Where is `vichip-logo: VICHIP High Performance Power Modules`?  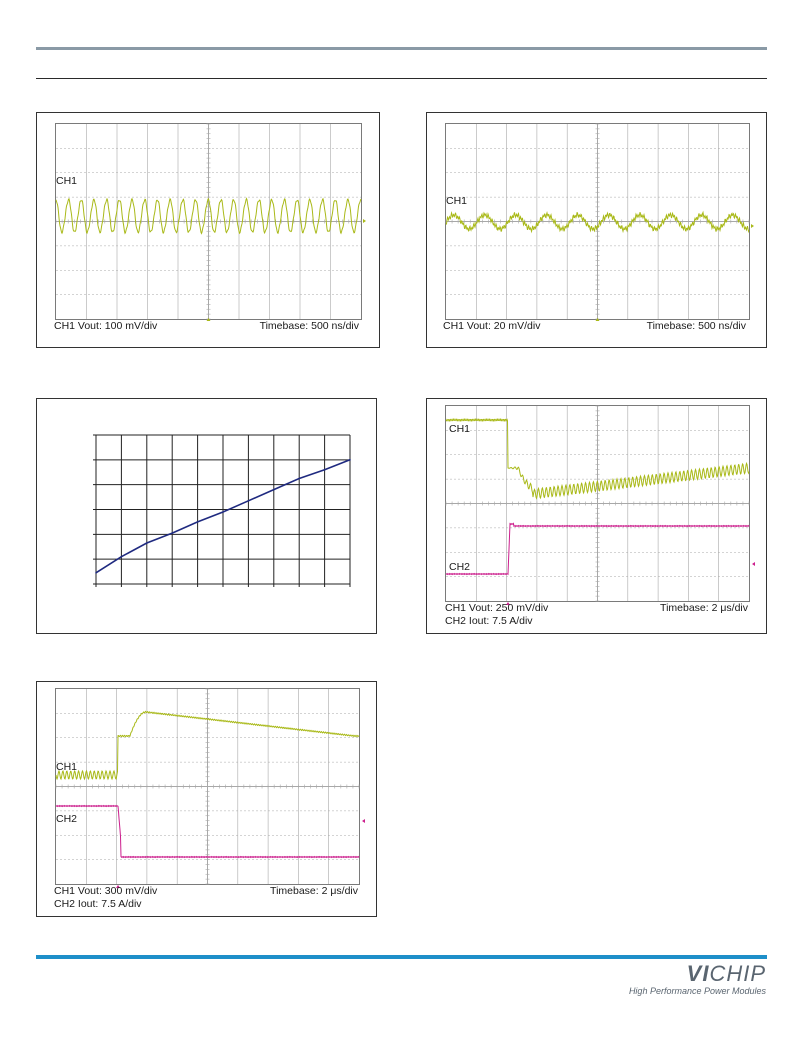 vichip-logo: VICHIP High Performance Power Modules is located at coordinates (697, 979).